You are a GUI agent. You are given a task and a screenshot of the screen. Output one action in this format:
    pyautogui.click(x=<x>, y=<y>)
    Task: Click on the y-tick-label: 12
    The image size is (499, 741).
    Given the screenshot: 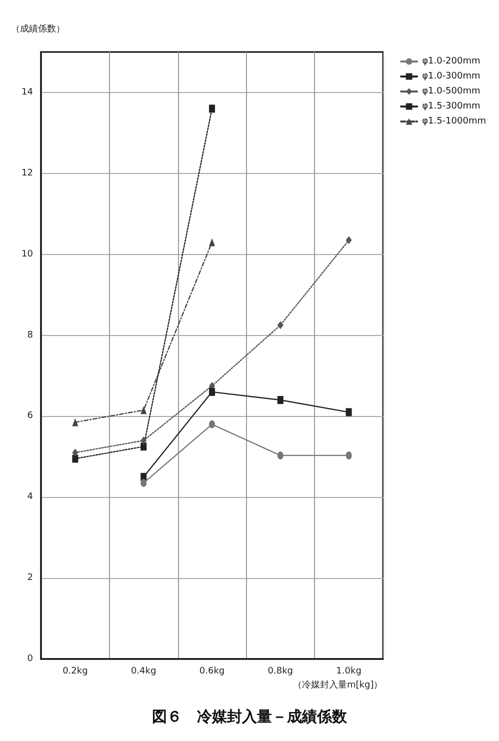 What is the action you would take?
    pyautogui.click(x=27, y=173)
    